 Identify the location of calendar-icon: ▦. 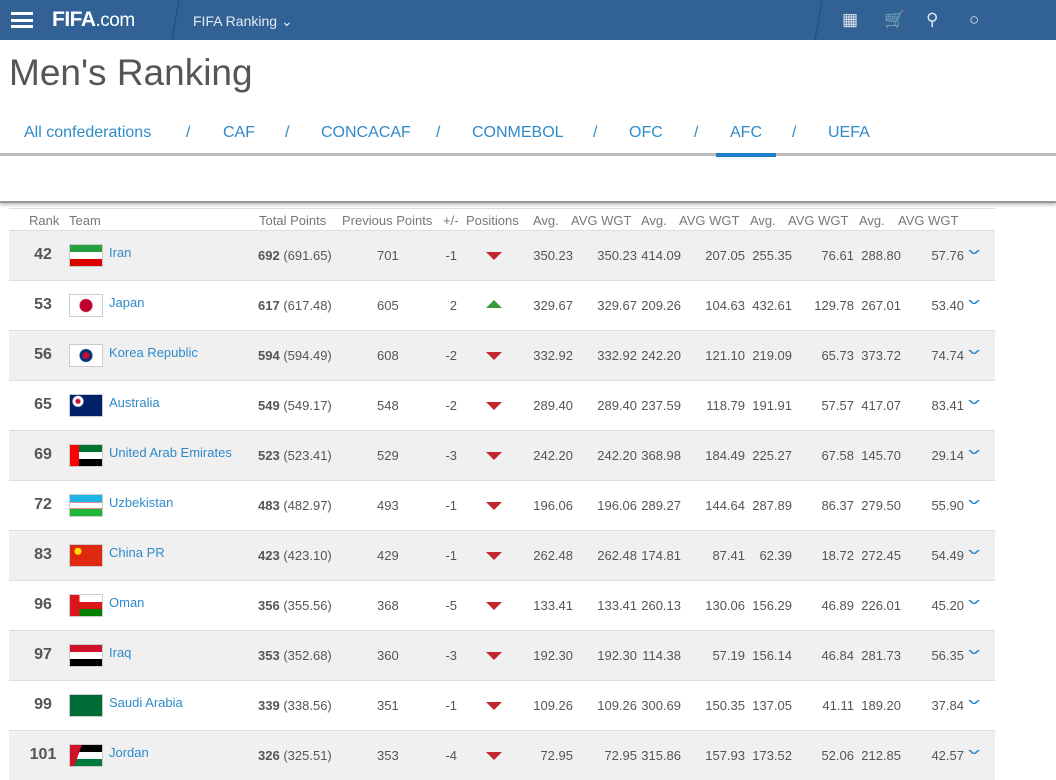
(850, 19).